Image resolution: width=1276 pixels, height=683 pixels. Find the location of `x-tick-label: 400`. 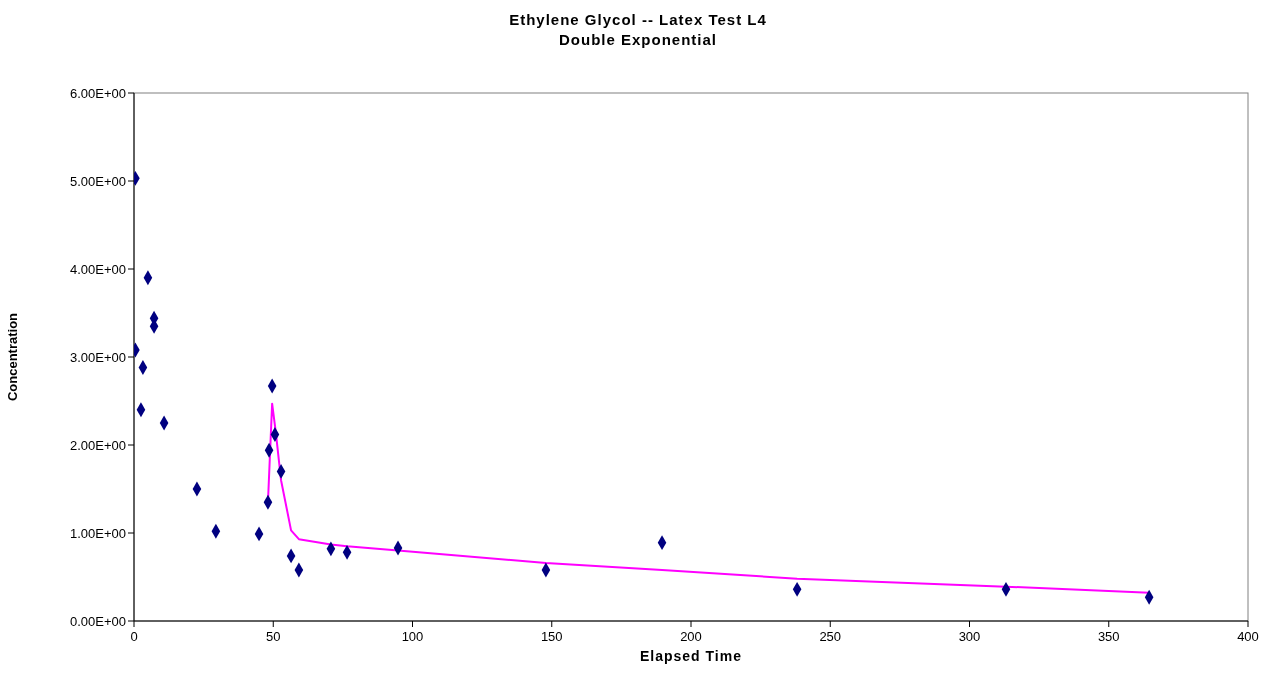

x-tick-label: 400 is located at coordinates (1248, 636).